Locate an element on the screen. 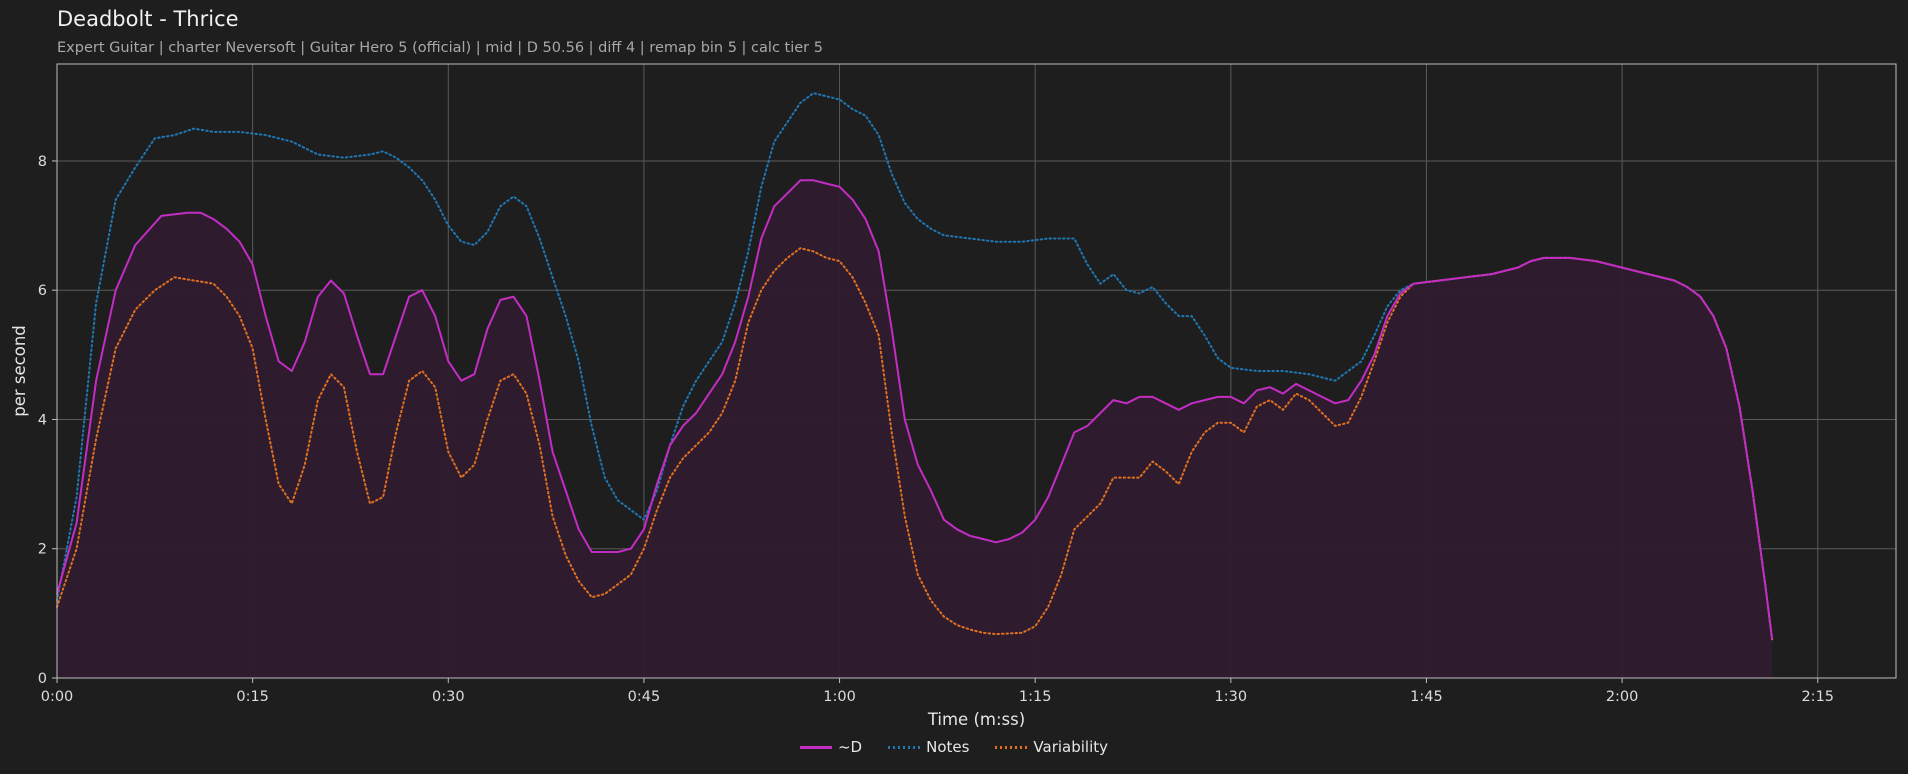  x-tick-label: 0:15 is located at coordinates (252, 697).